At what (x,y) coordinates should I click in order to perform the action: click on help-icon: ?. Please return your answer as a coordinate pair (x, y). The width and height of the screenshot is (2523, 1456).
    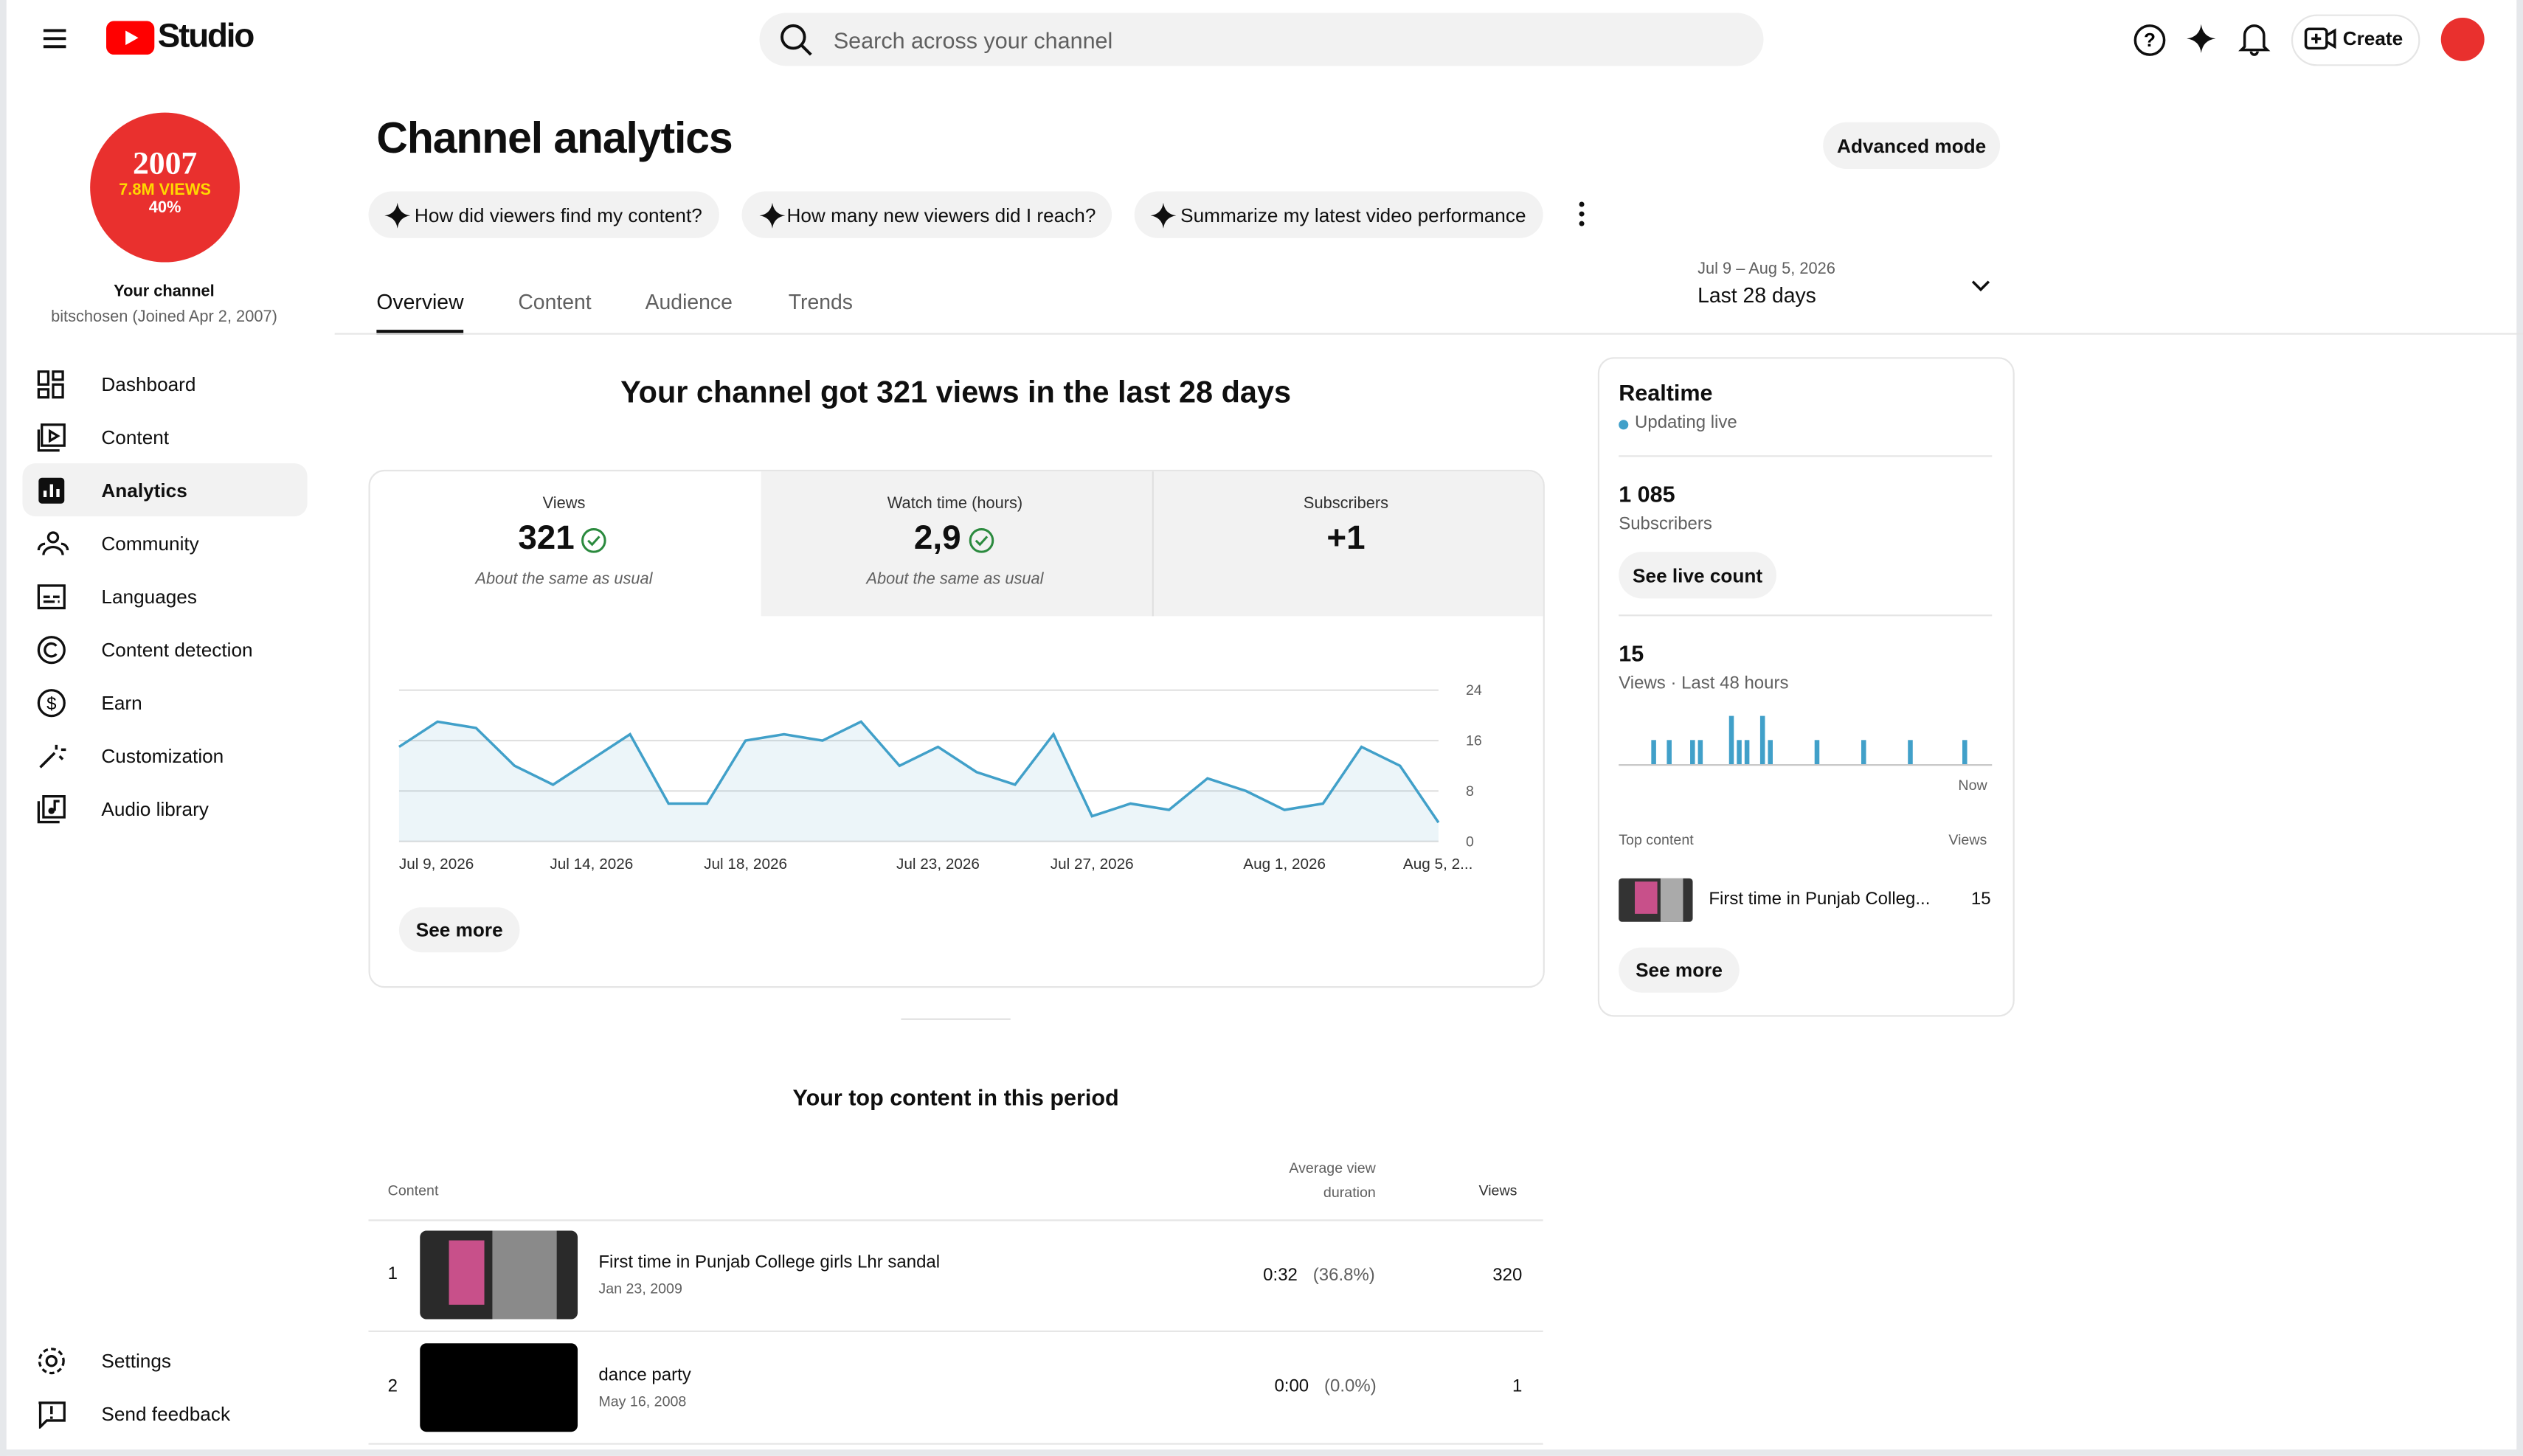
    Looking at the image, I should click on (2149, 40).